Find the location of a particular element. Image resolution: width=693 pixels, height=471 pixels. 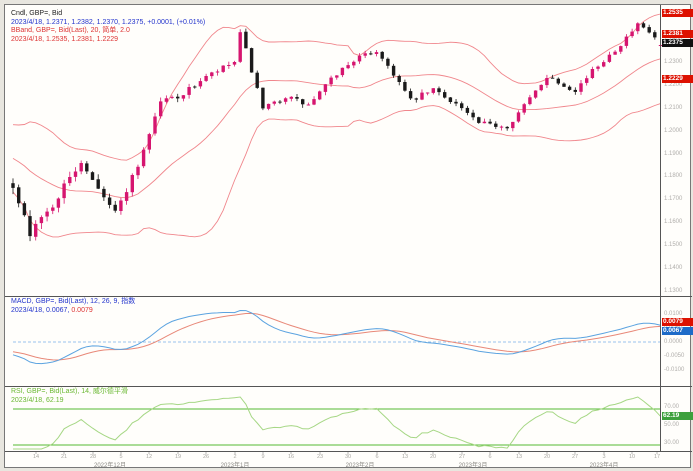

axis-tick-label: 1.1300 is located at coordinates (673, 291).